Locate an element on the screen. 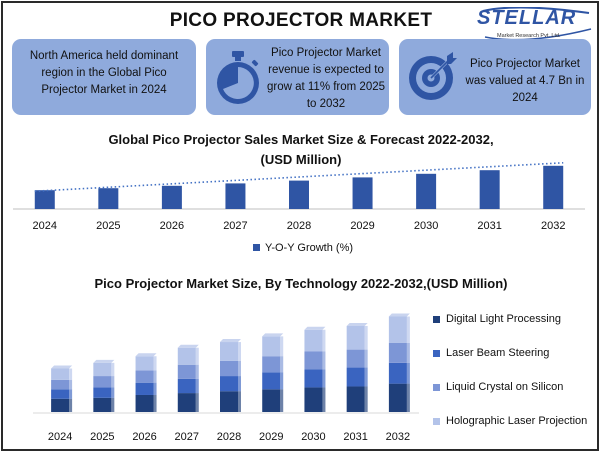 This screenshot has height=452, width=600. technology-x-tick-label: 2027 is located at coordinates (187, 437).